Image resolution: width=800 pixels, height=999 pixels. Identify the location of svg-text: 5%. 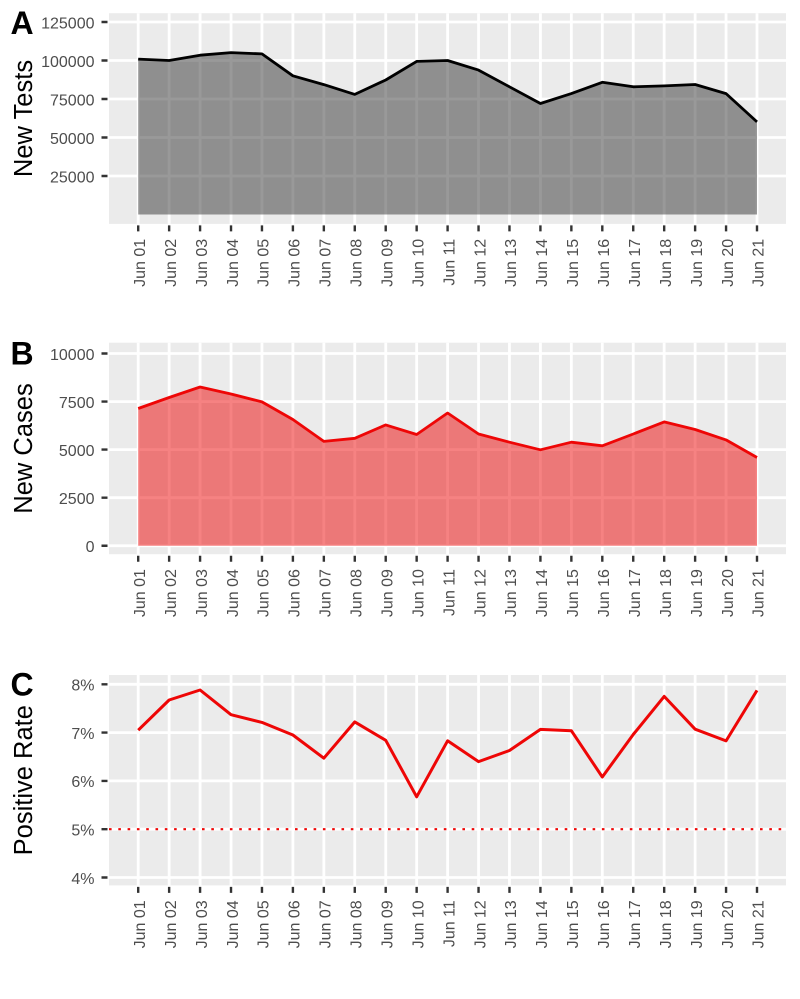
(82, 831).